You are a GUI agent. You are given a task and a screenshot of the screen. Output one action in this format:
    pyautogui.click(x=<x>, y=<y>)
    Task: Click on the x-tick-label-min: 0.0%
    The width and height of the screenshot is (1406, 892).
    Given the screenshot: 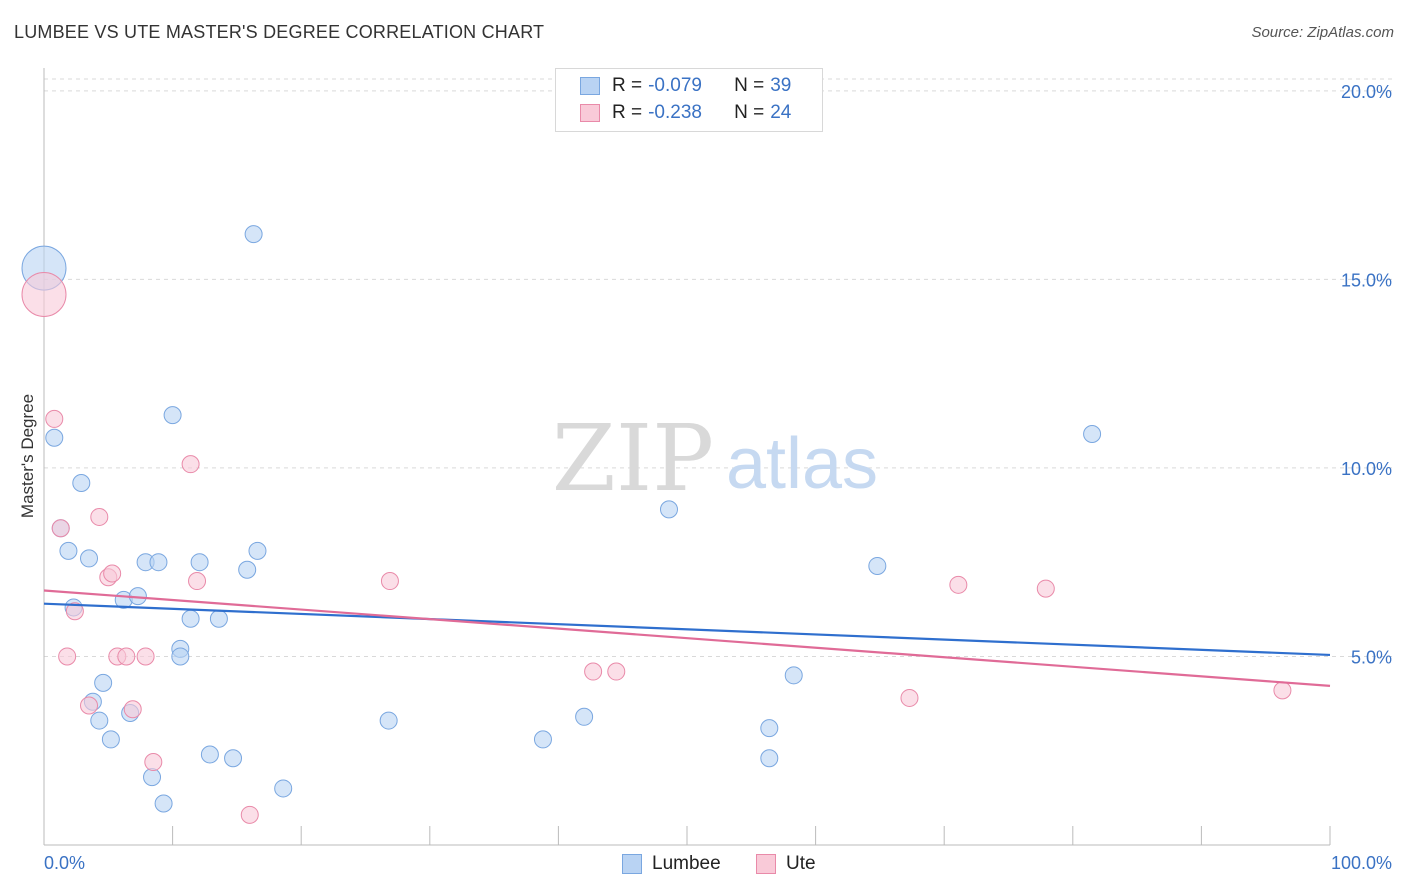 What is the action you would take?
    pyautogui.click(x=64, y=863)
    